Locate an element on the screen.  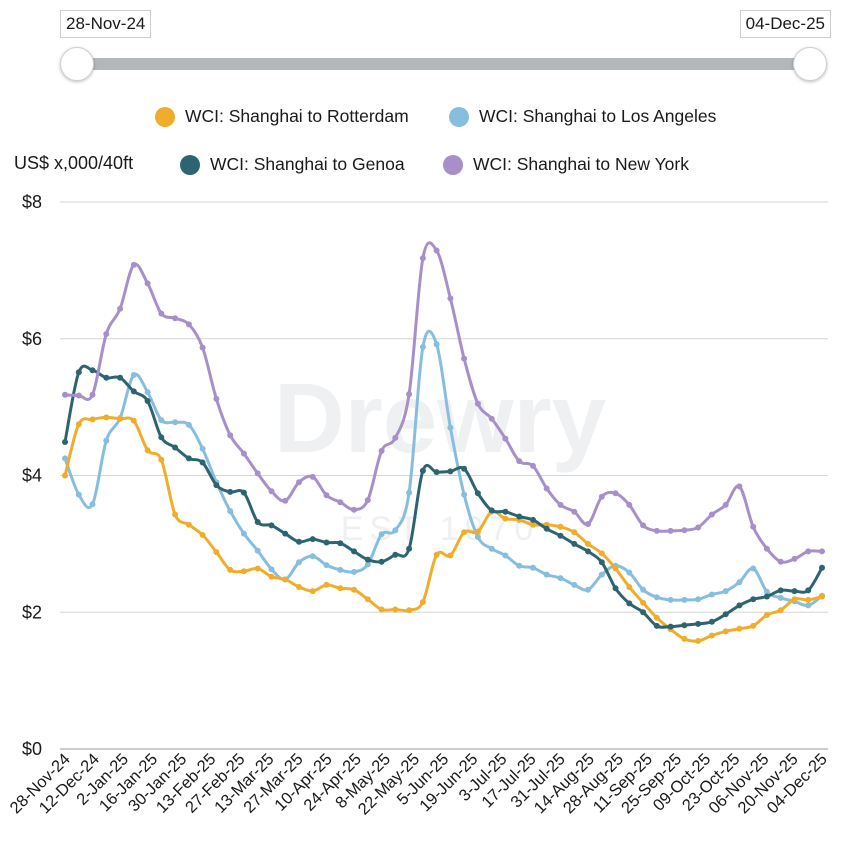
legend-item-los-angeles: WCI: Shanghai to Los Angeles is located at coordinates (582, 116).